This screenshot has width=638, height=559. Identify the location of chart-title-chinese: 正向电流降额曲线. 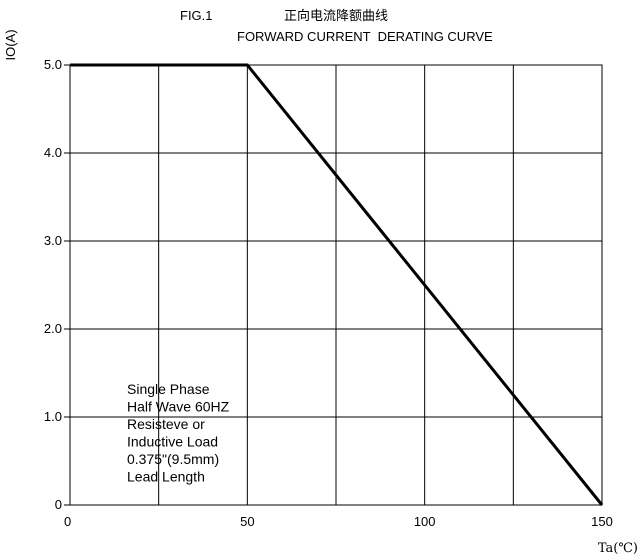
(336, 16).